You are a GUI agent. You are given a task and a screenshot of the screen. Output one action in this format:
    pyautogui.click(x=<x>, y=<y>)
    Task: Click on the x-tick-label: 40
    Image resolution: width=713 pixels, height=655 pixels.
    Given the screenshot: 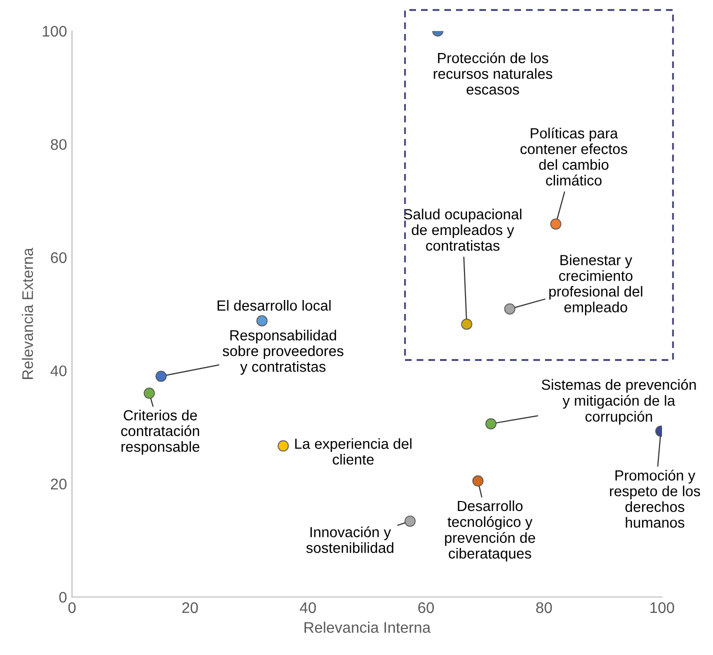 What is the action you would take?
    pyautogui.click(x=308, y=608)
    